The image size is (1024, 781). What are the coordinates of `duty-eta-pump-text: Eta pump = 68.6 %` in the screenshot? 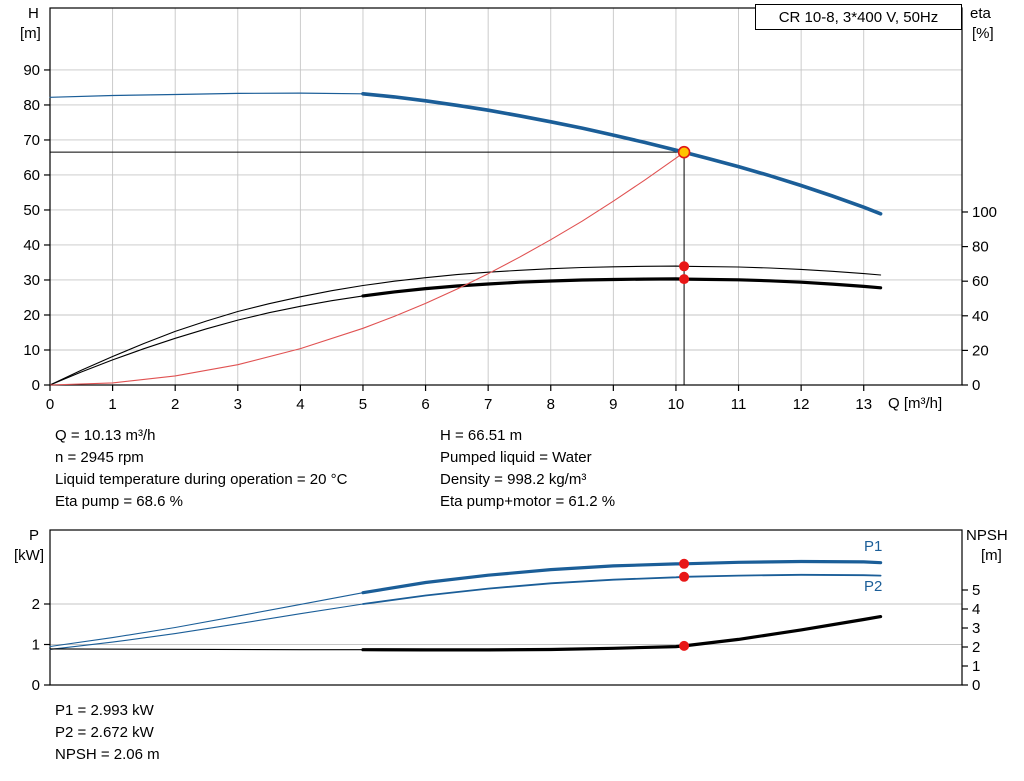 It's located at (119, 501).